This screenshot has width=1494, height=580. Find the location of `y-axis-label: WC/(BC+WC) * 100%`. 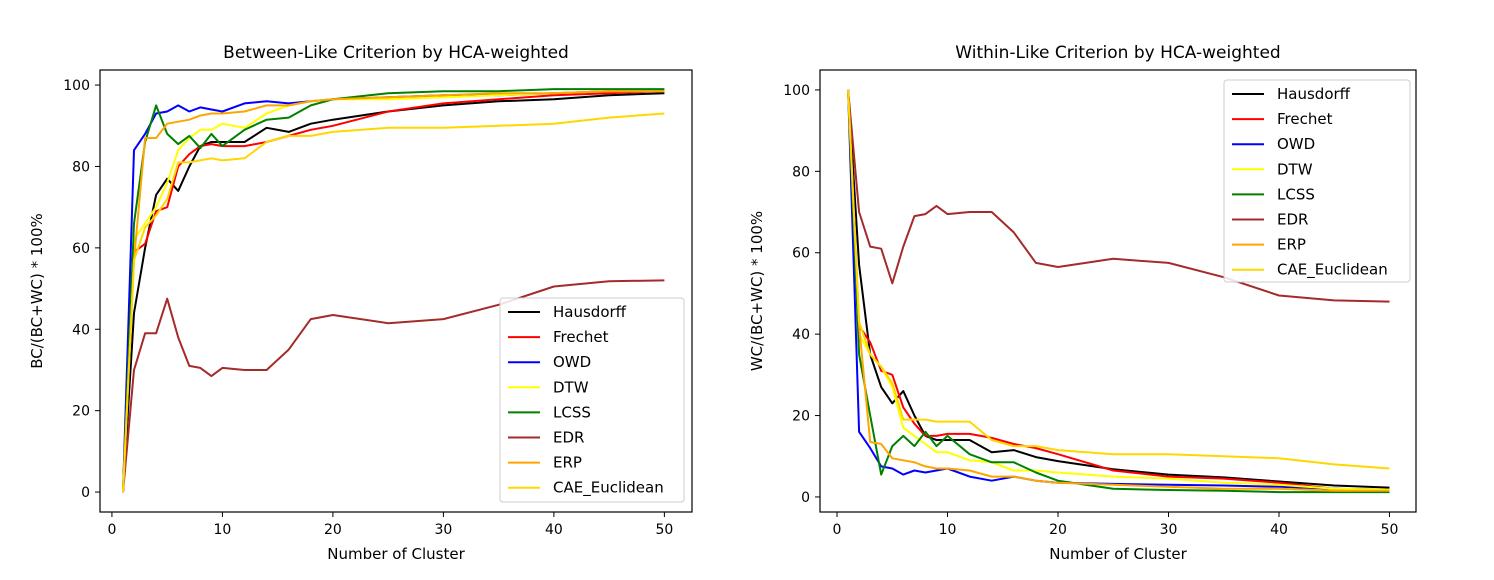

y-axis-label: WC/(BC+WC) * 100% is located at coordinates (757, 291).